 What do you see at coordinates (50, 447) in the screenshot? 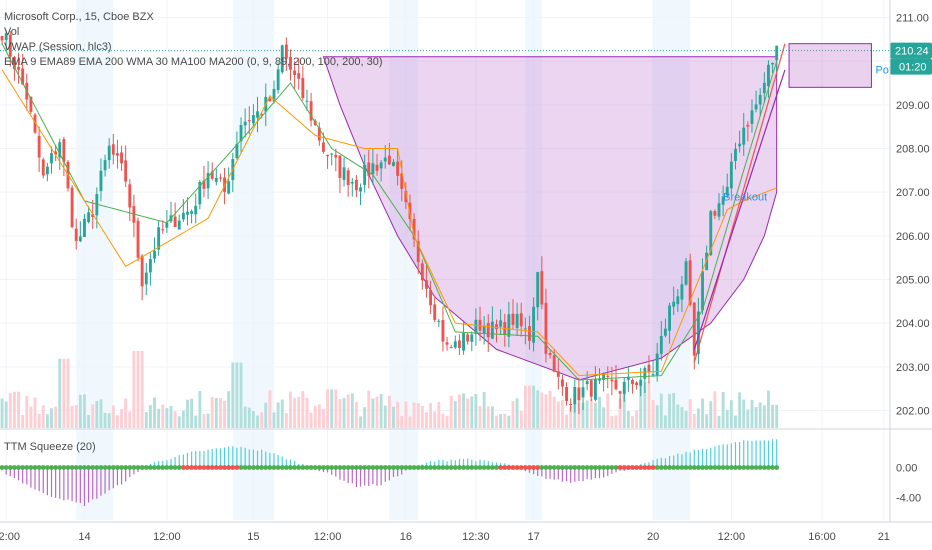
I see `squeeze-legend: TTM Squeeze (20)` at bounding box center [50, 447].